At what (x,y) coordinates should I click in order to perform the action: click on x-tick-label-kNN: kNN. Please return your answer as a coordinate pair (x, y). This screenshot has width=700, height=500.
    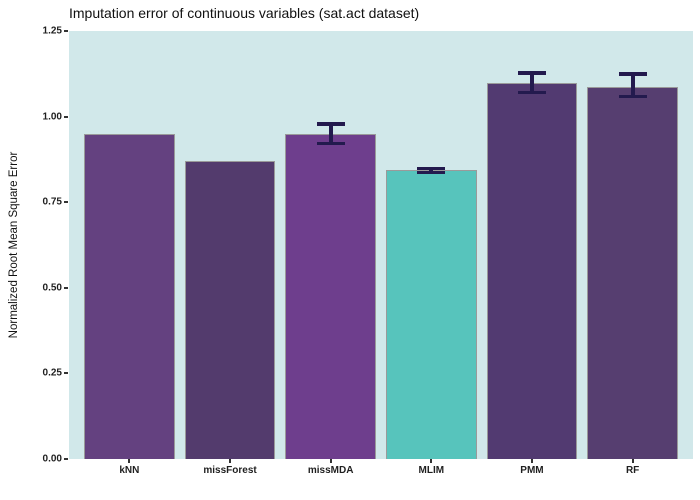
    Looking at the image, I should click on (129, 470).